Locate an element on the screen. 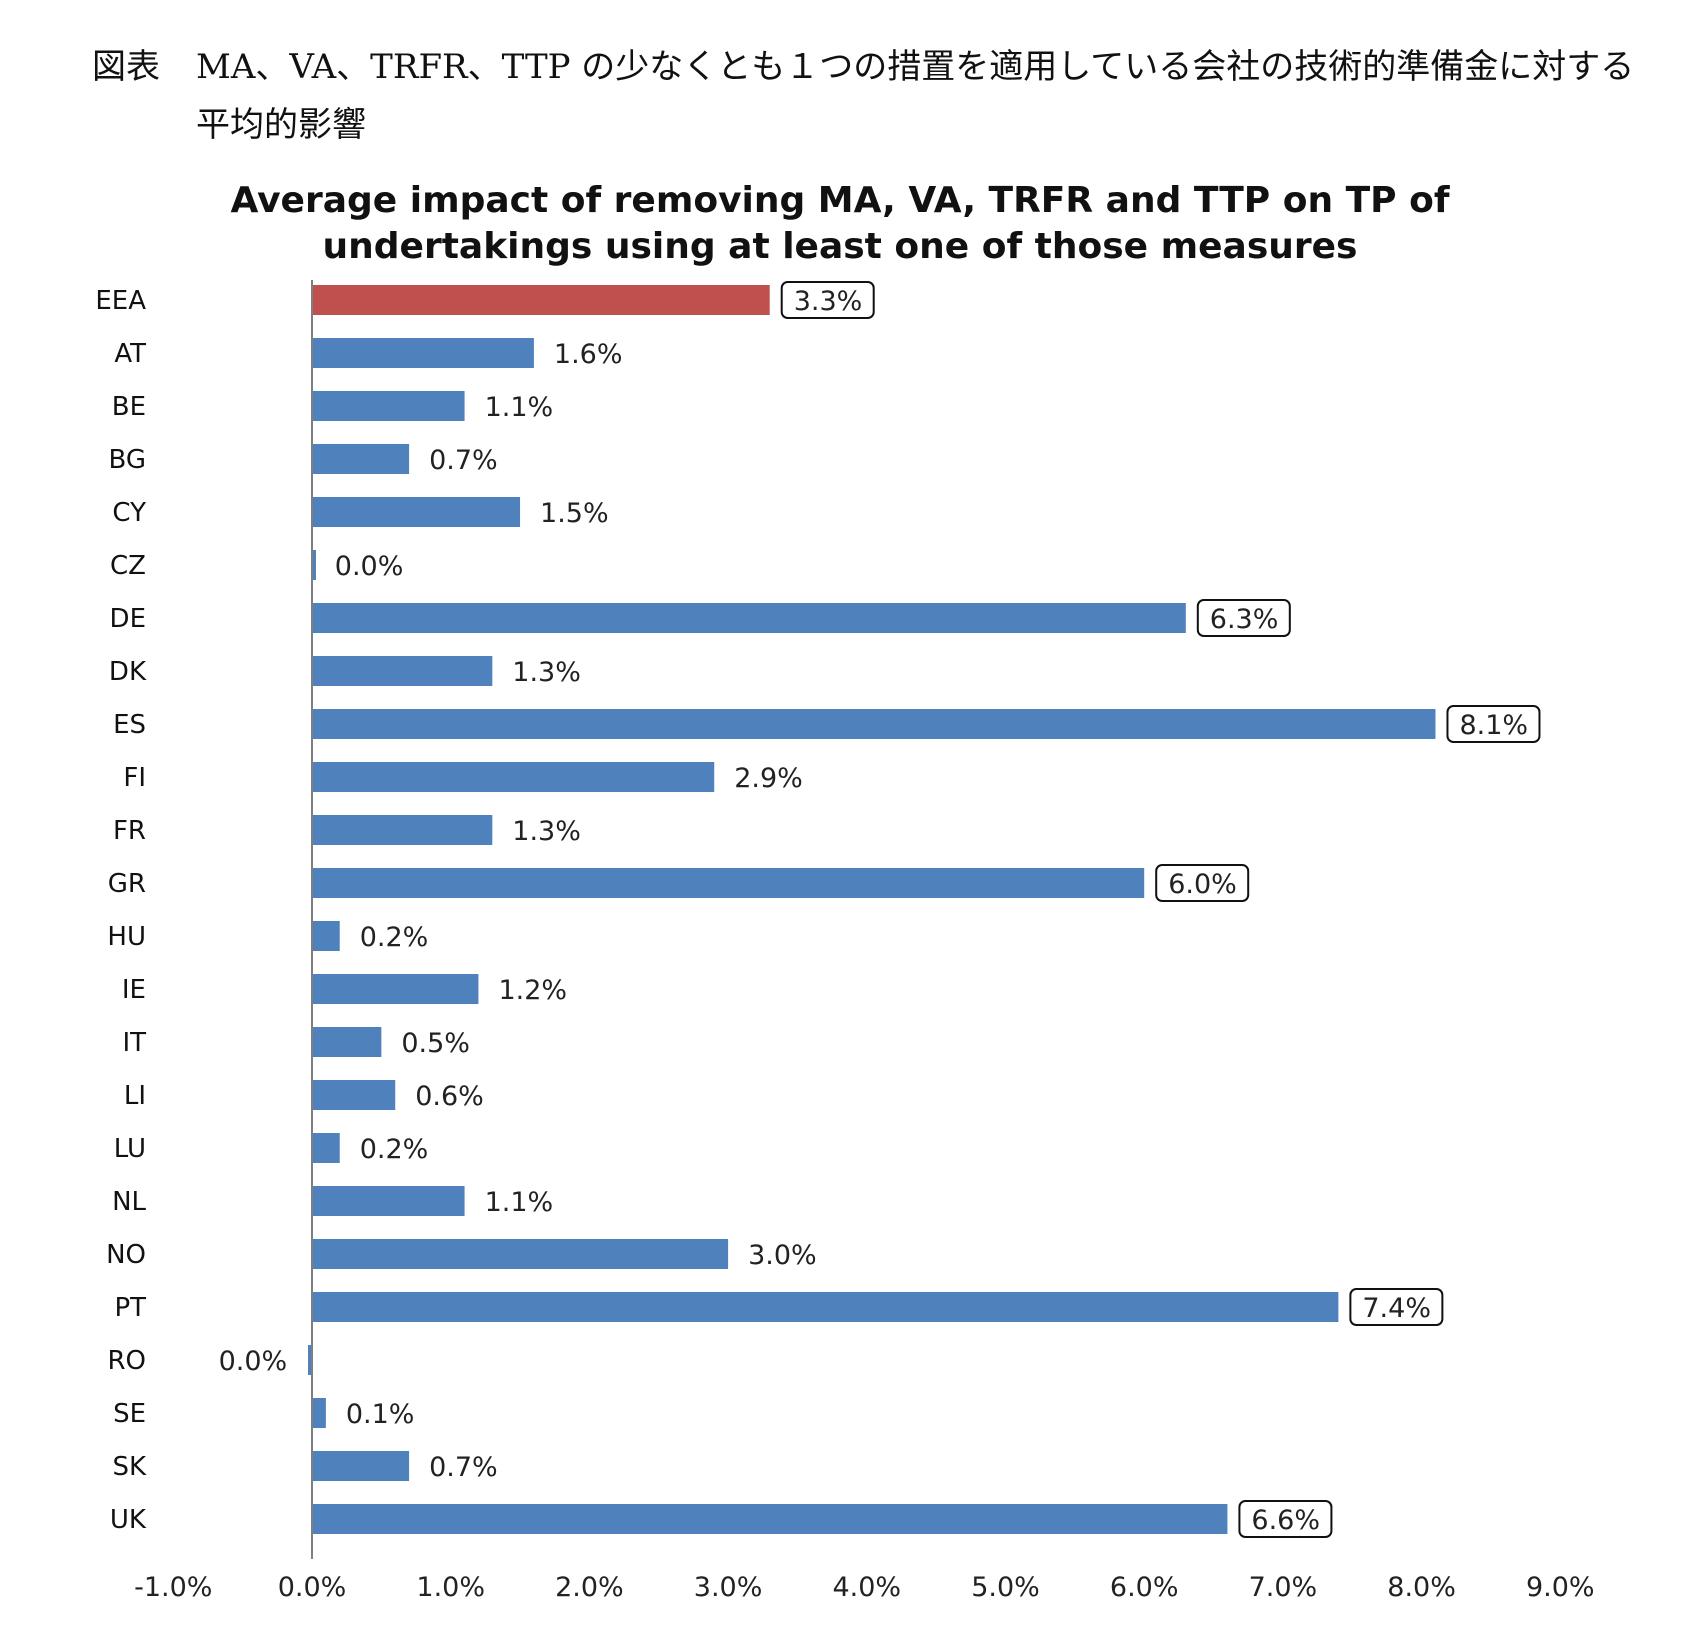 The image size is (1703, 1647). bar-ro is located at coordinates (310, 1360).